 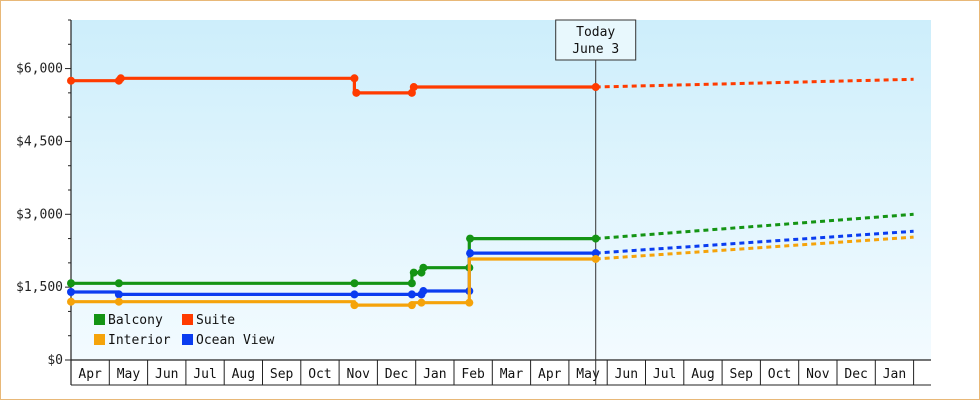 What do you see at coordinates (39, 69) in the screenshot?
I see `y-tick-label: $6,000` at bounding box center [39, 69].